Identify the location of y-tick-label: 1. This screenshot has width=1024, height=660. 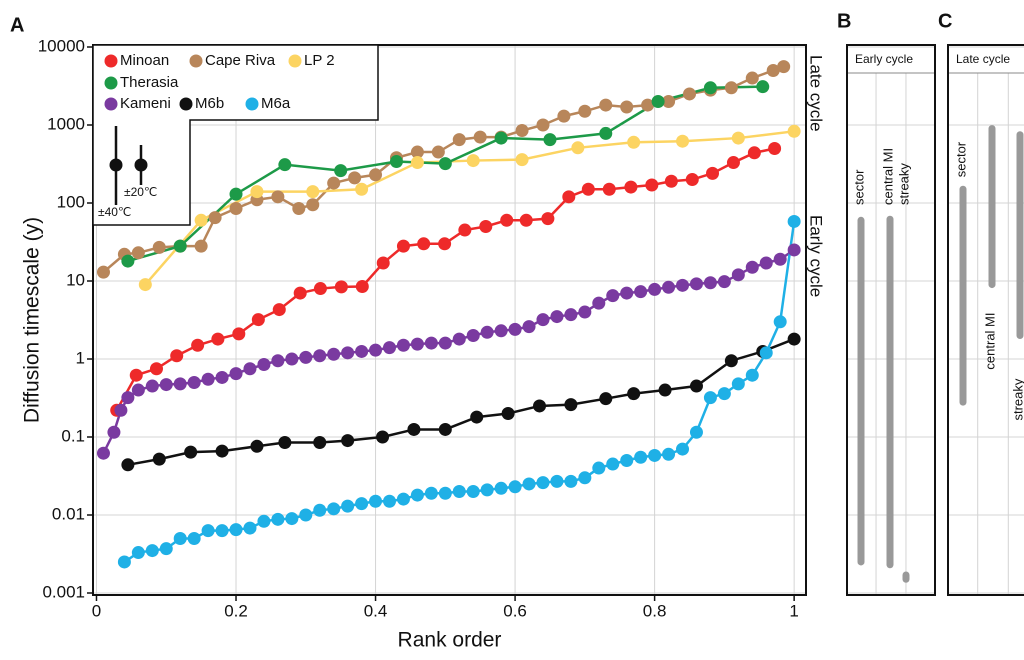
(80, 357).